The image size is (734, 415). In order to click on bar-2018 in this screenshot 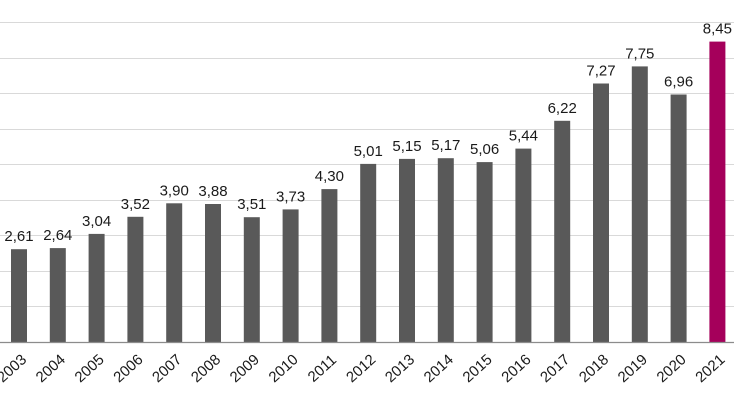, I will do `click(601, 212)`.